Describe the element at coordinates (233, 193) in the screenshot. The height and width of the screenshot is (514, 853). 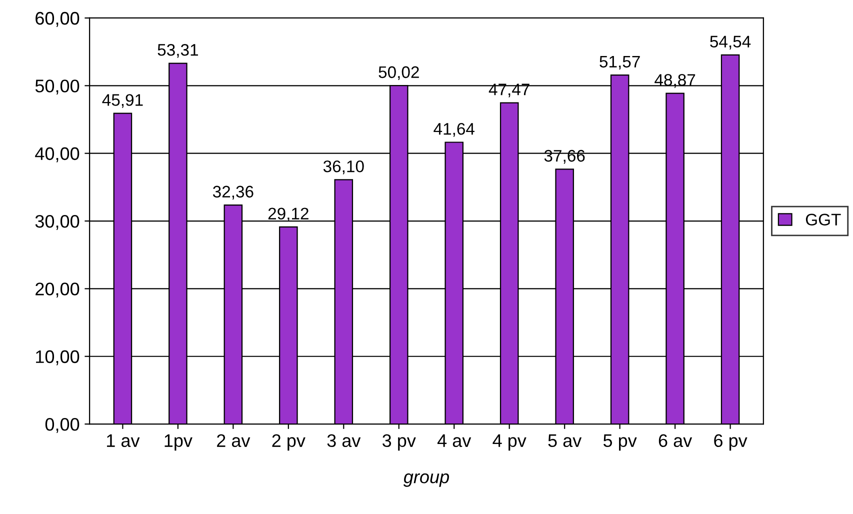
I see `data-label: 32,36` at that location.